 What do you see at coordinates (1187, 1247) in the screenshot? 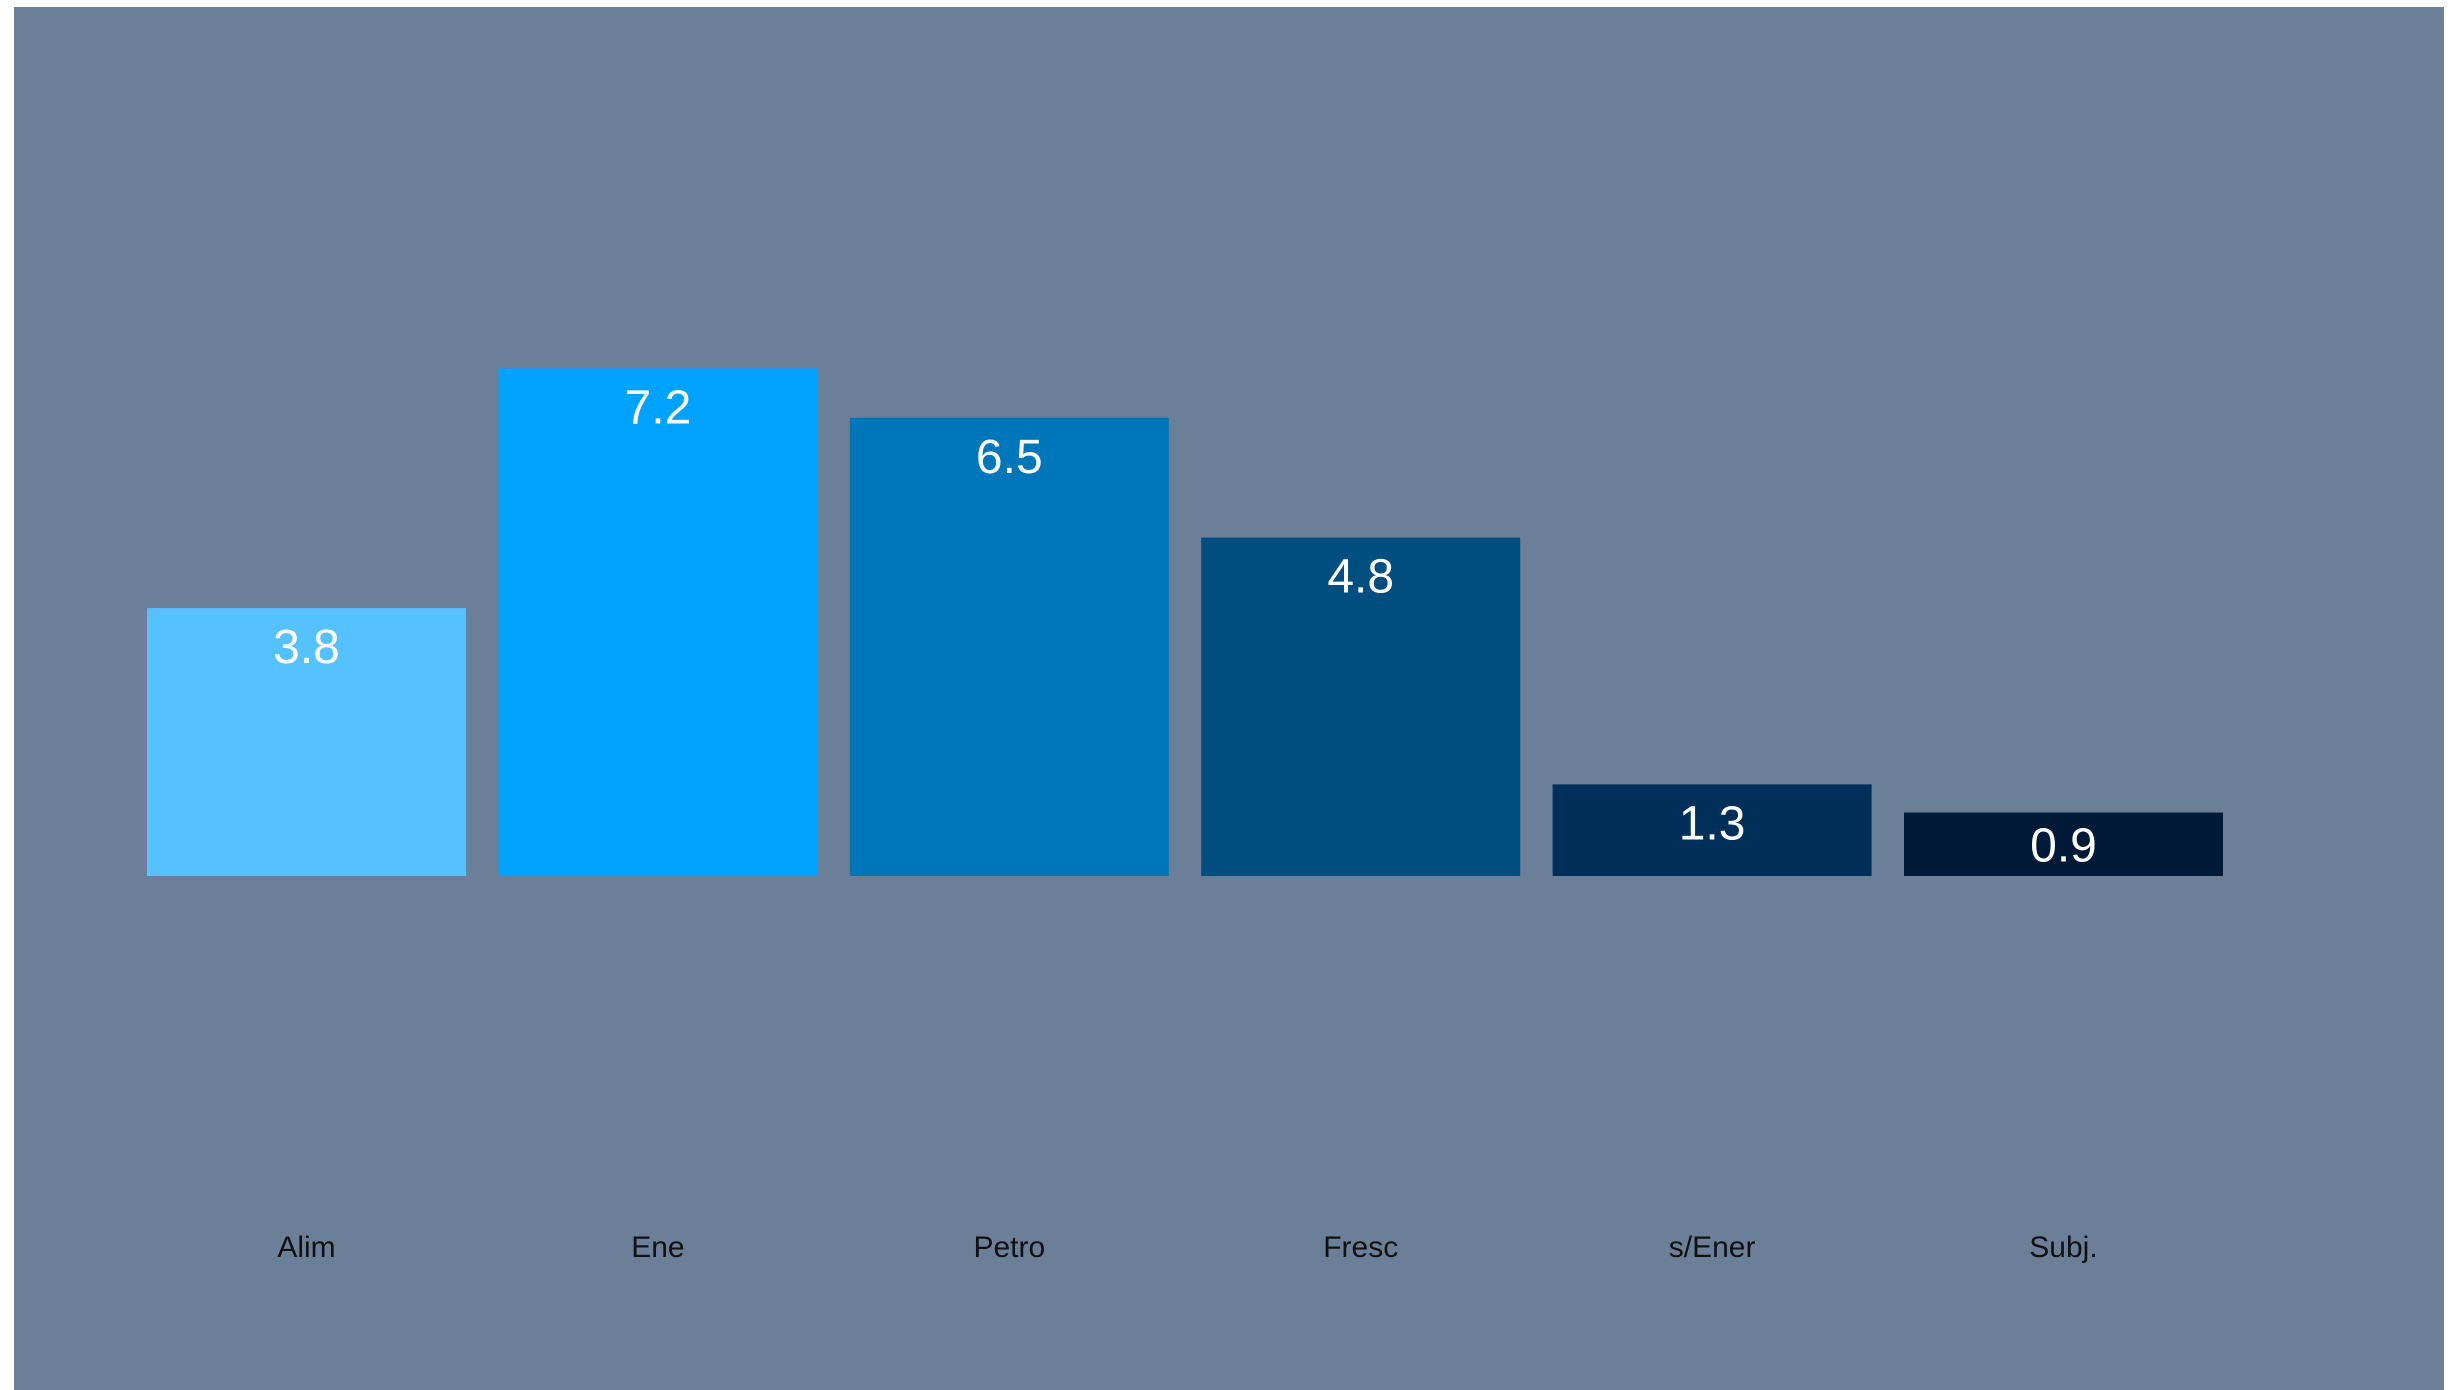
I see `category-labels-group: Alim Ene Petro Fresc s/Ener Subj.` at bounding box center [1187, 1247].